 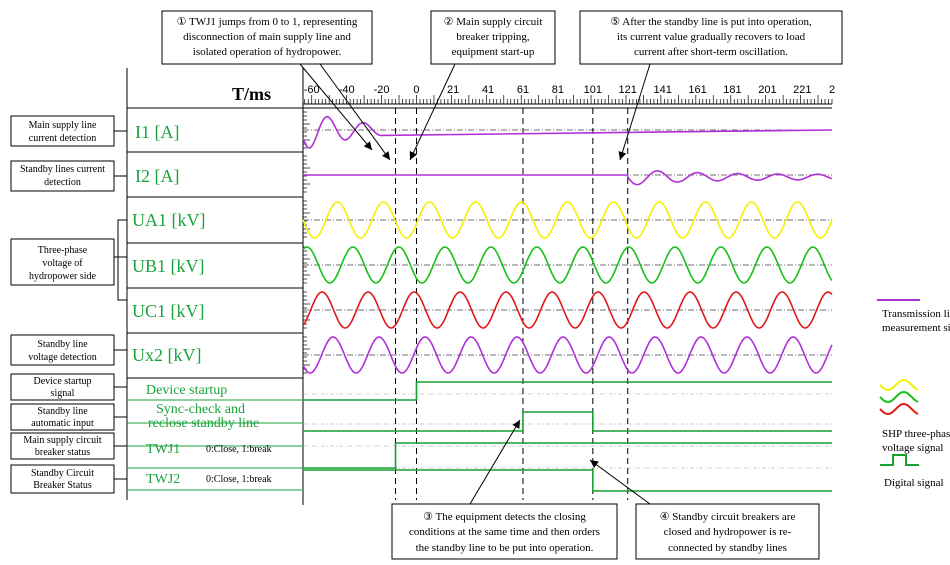 What do you see at coordinates (802, 90) in the screenshot?
I see `x-tick-label: 221` at bounding box center [802, 90].